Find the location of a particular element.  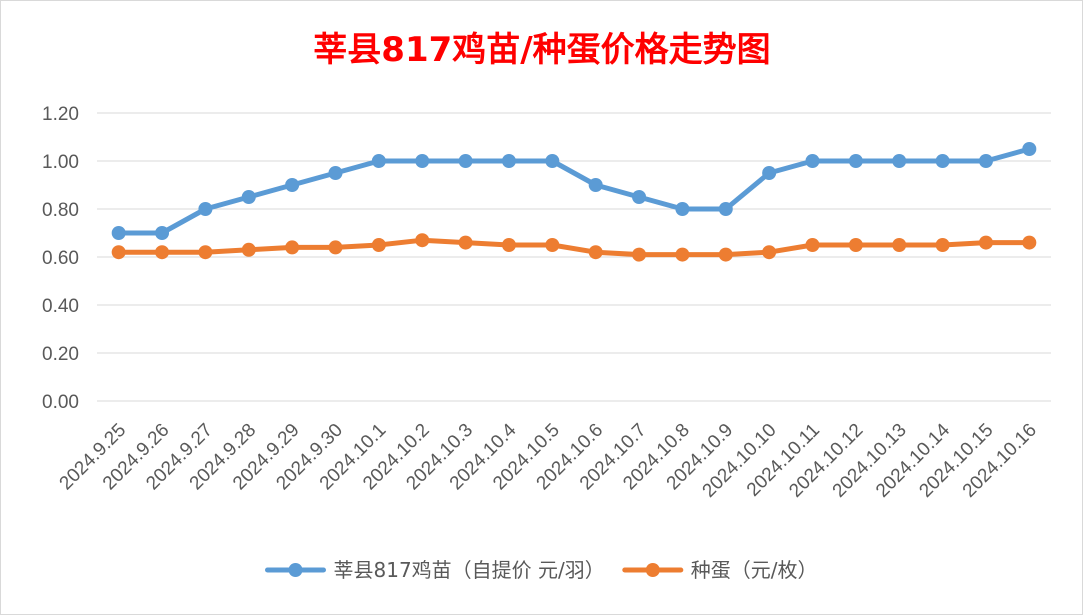

chart-title: 莘县817鸡苗/种蛋价格走势图 is located at coordinates (541, 50).